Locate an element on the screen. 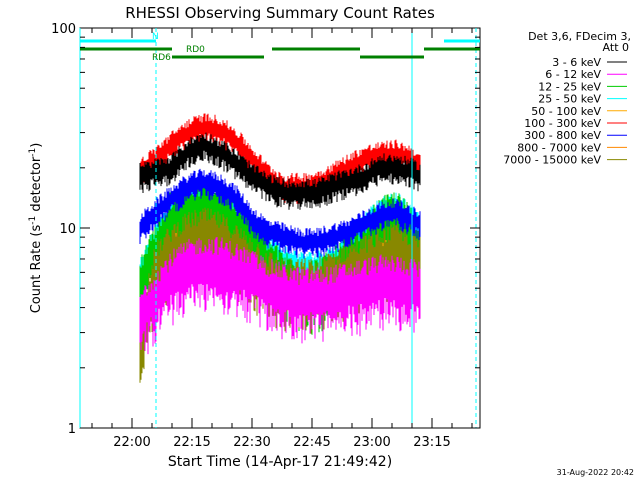 The height and width of the screenshot is (480, 640). flag-rd6: RD6 is located at coordinates (288, 58).